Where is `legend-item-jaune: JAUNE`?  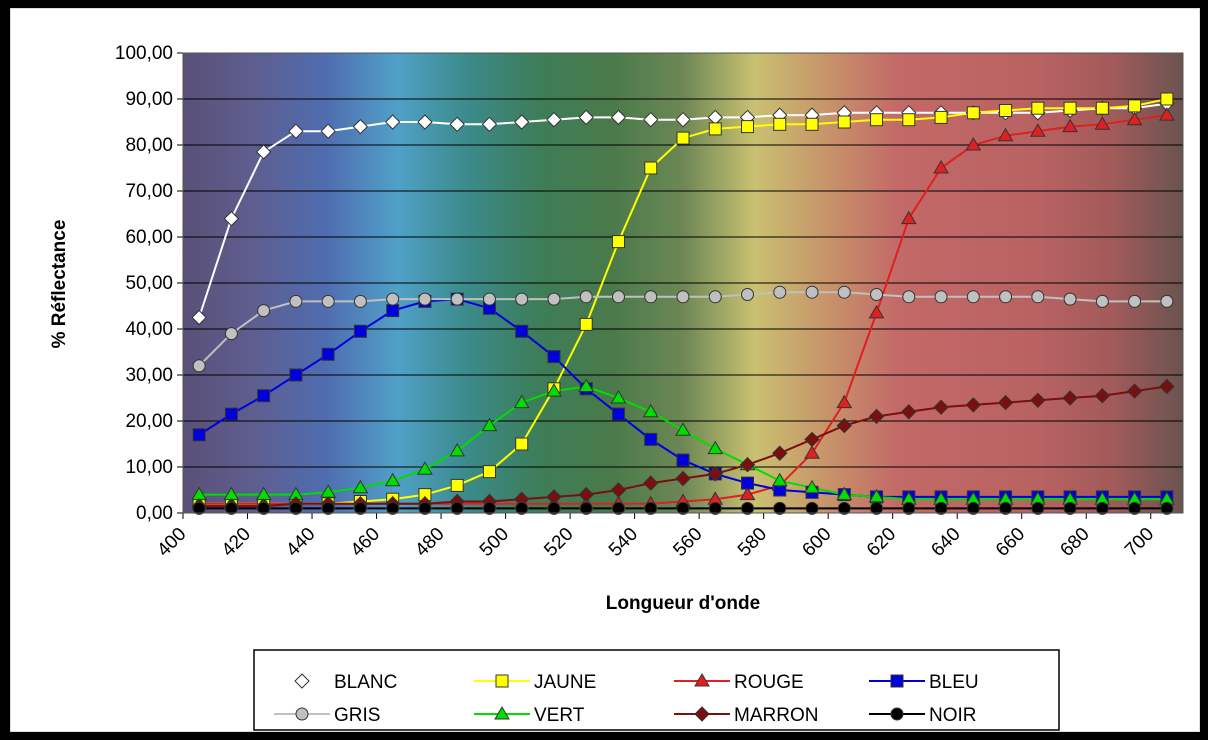 legend-item-jaune: JAUNE is located at coordinates (535, 682).